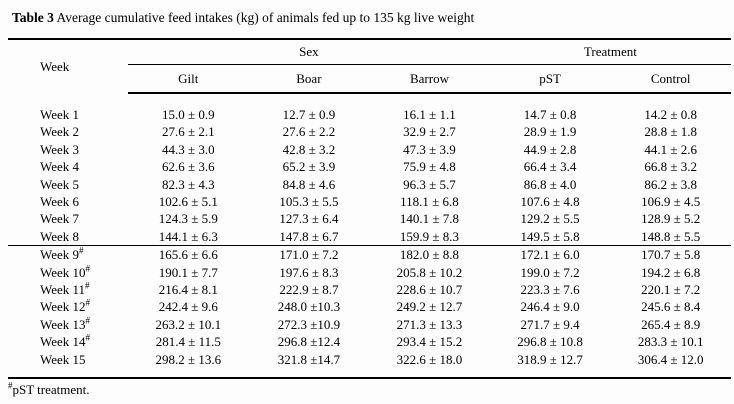  What do you see at coordinates (63, 324) in the screenshot?
I see `week-label: Week 13` at bounding box center [63, 324].